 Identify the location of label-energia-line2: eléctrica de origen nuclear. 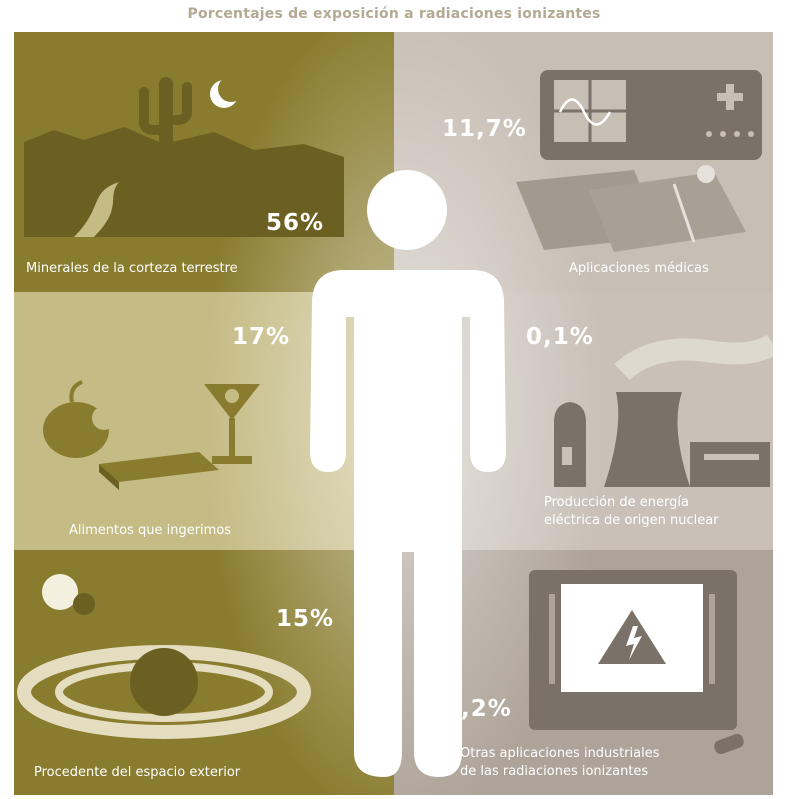
(631, 520).